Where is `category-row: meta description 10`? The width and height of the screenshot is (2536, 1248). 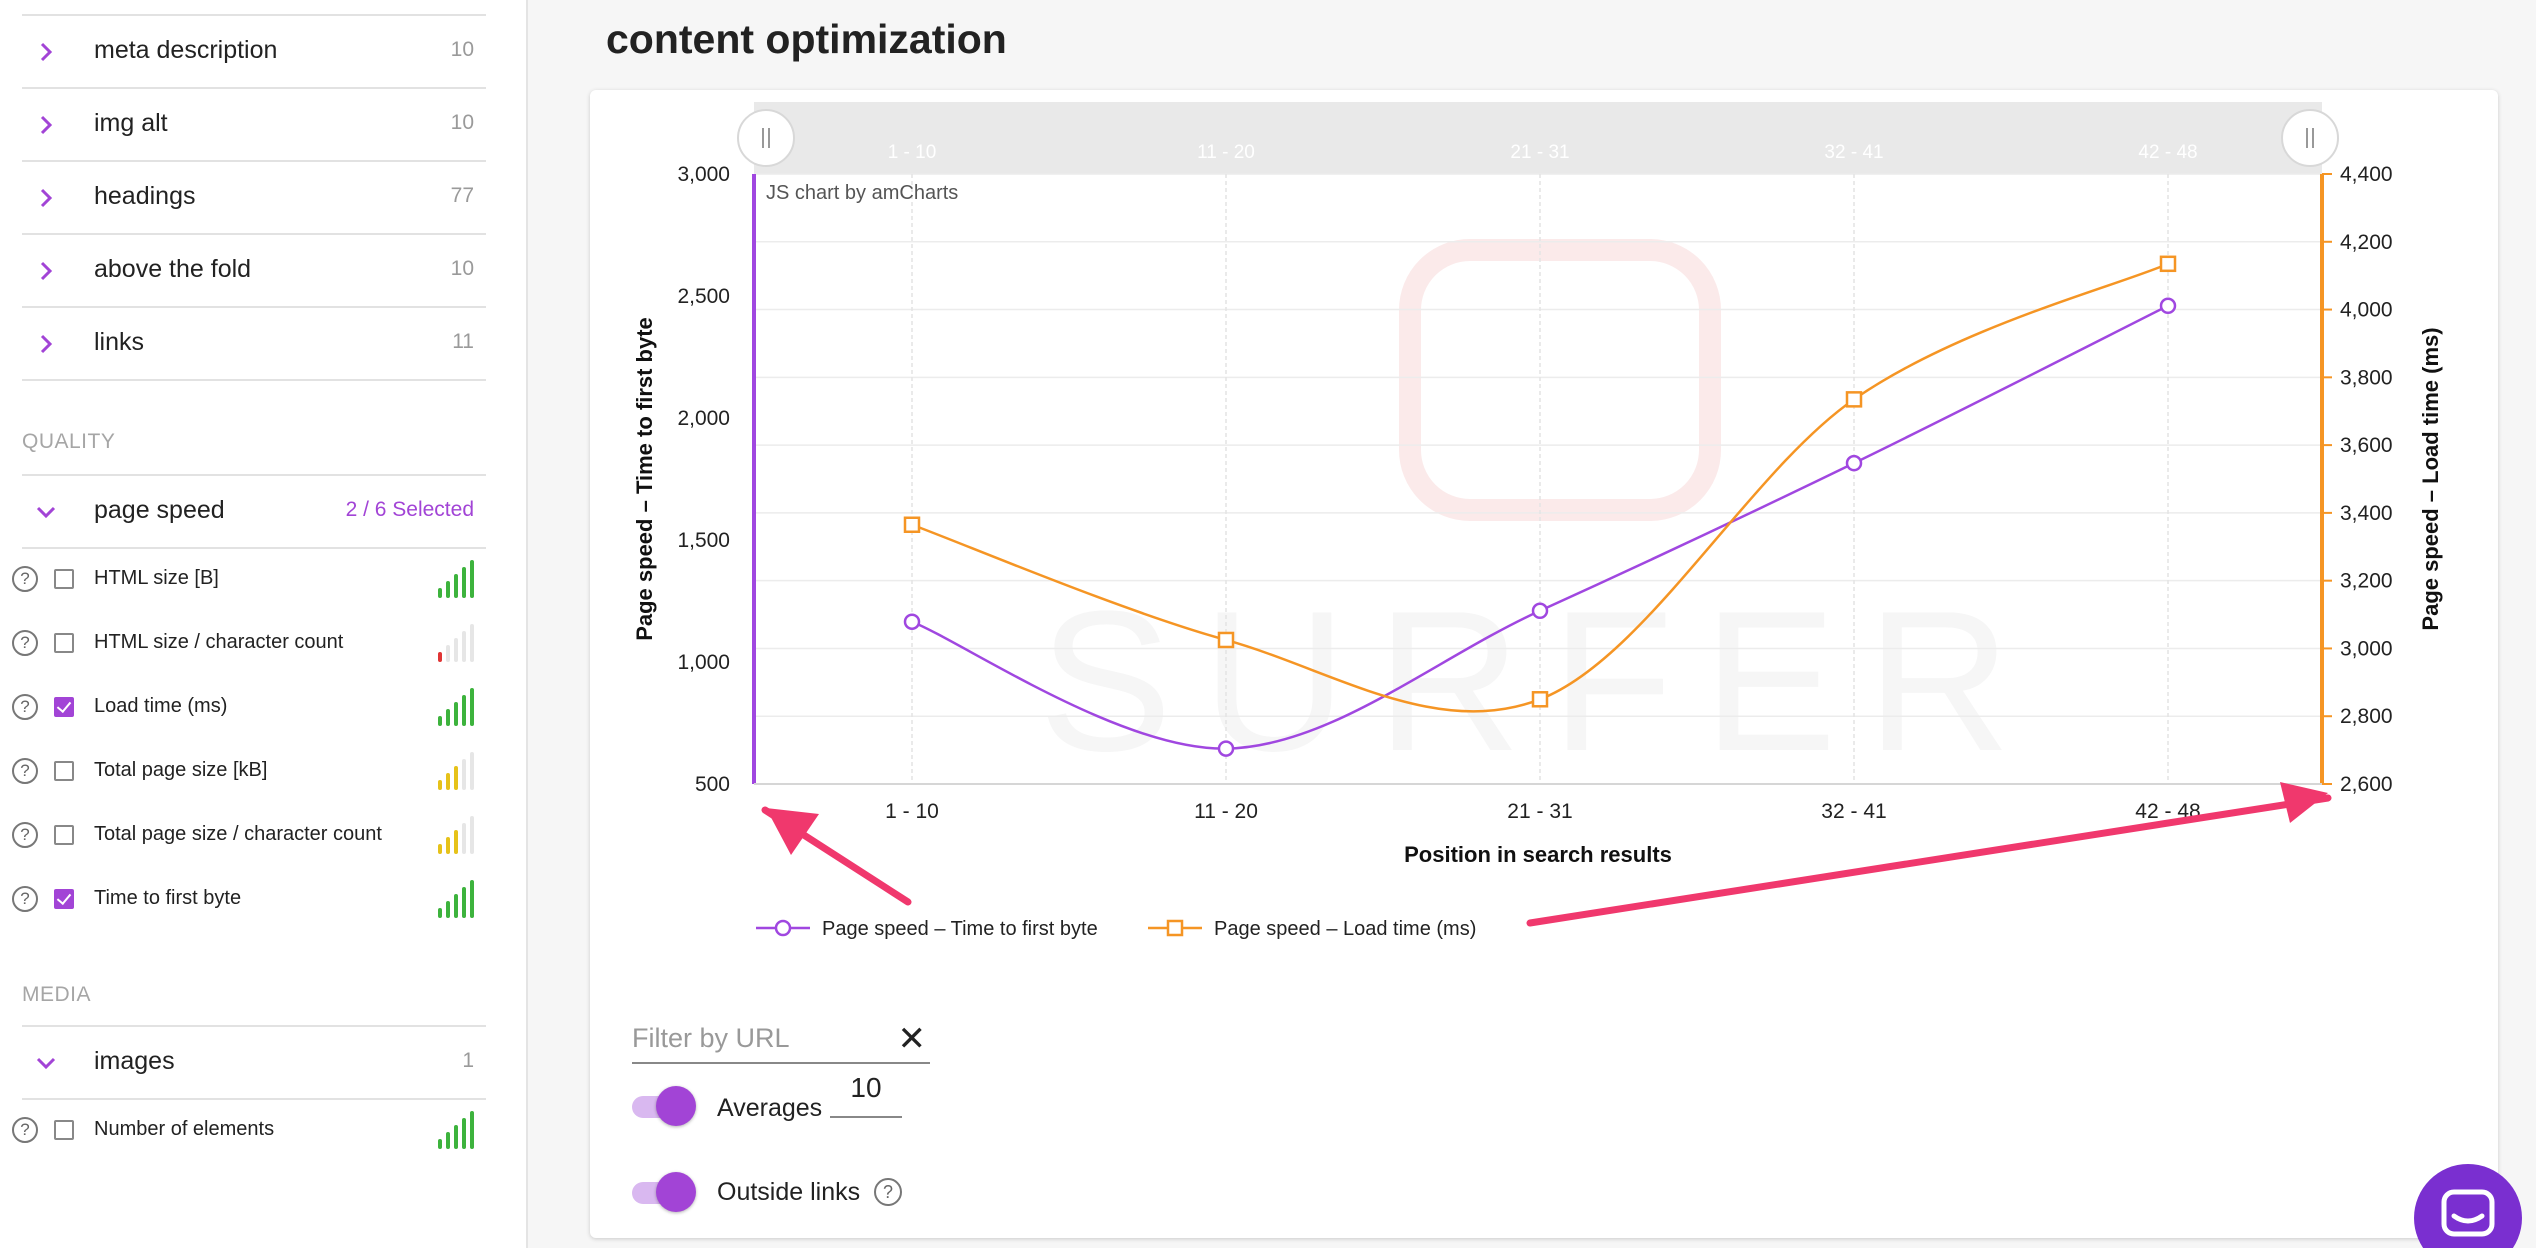 category-row: meta description 10 is located at coordinates (254, 52).